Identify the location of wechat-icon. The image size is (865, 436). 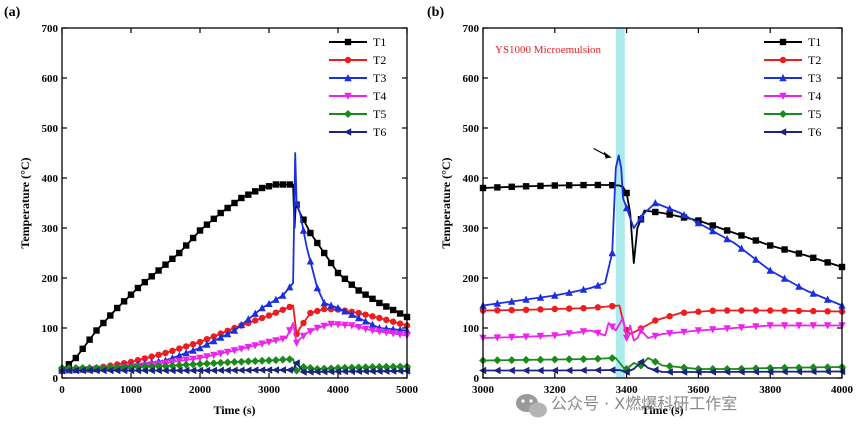
(531, 406).